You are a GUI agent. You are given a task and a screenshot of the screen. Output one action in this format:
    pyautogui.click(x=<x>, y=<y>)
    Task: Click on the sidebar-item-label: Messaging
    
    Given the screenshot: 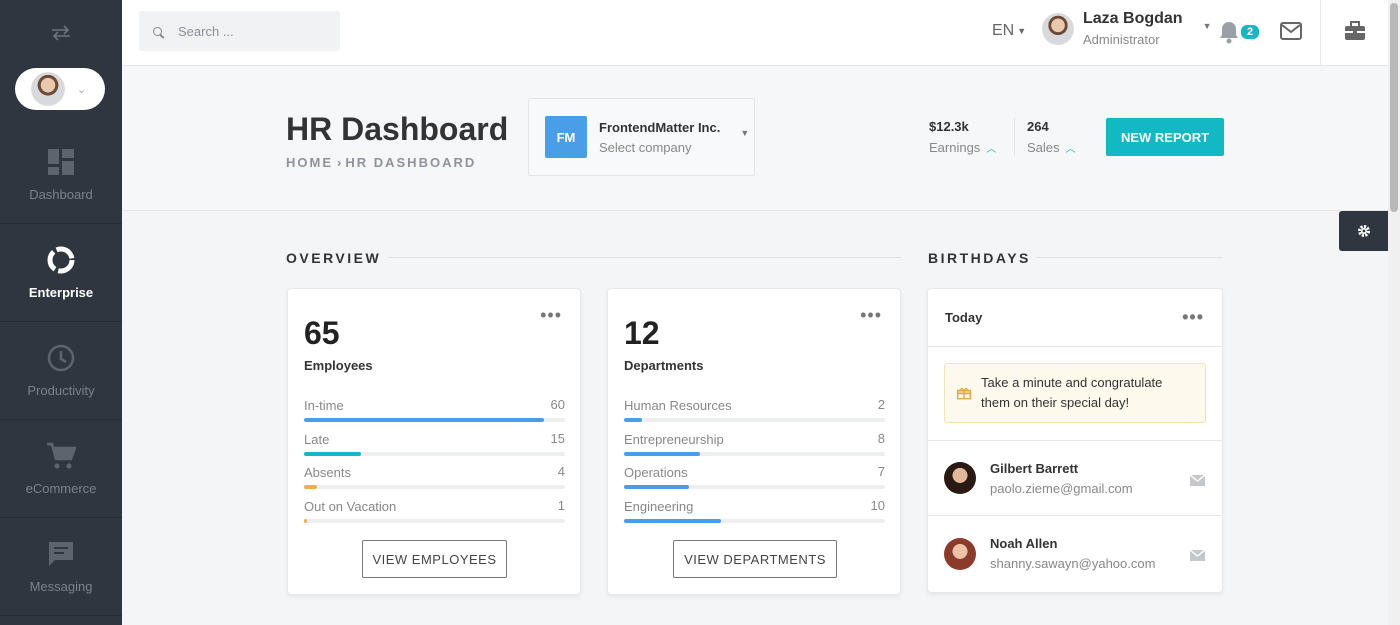 What is the action you would take?
    pyautogui.click(x=61, y=586)
    